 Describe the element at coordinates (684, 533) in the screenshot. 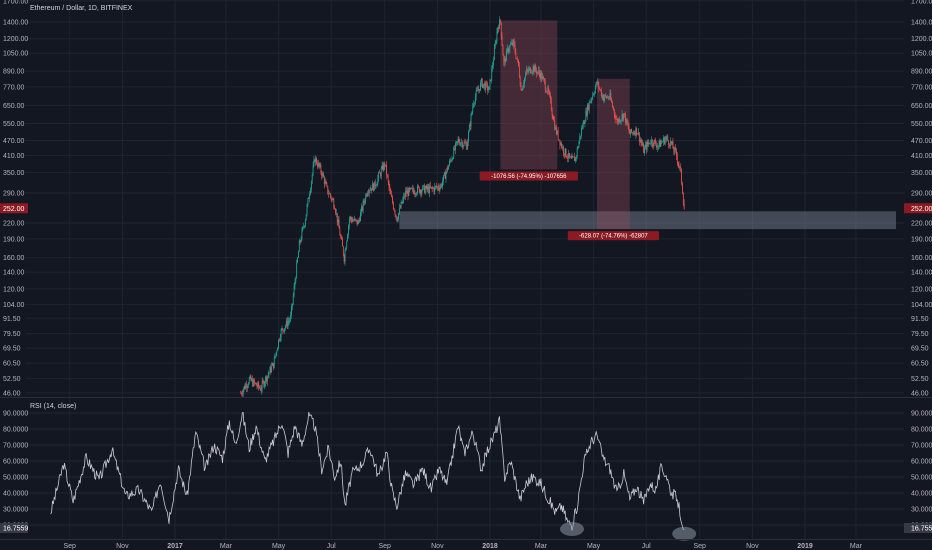

I see `rsi-low-highlight` at that location.